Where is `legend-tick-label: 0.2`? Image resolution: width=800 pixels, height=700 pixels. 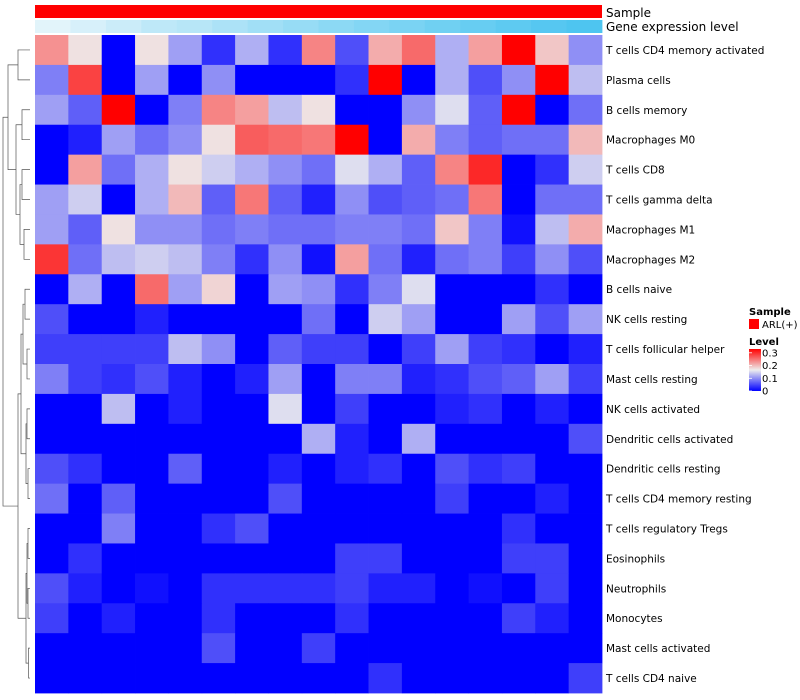
legend-tick-label: 0.2 is located at coordinates (770, 366).